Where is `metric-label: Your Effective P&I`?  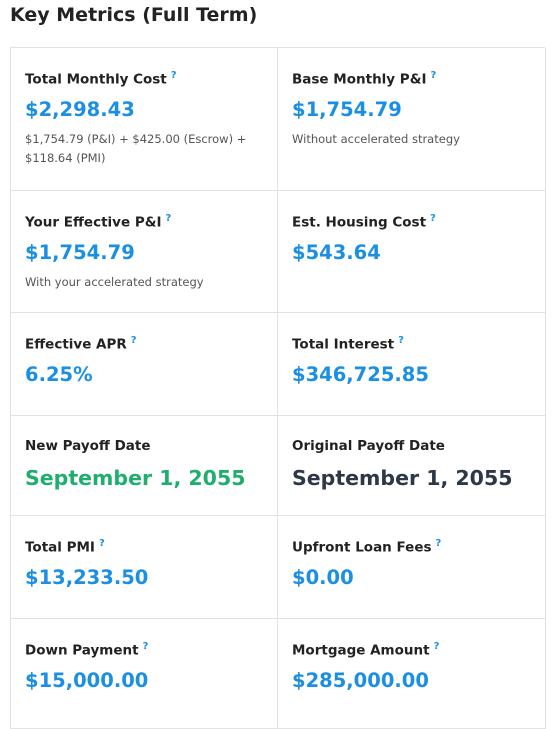
metric-label: Your Effective P&I is located at coordinates (93, 222).